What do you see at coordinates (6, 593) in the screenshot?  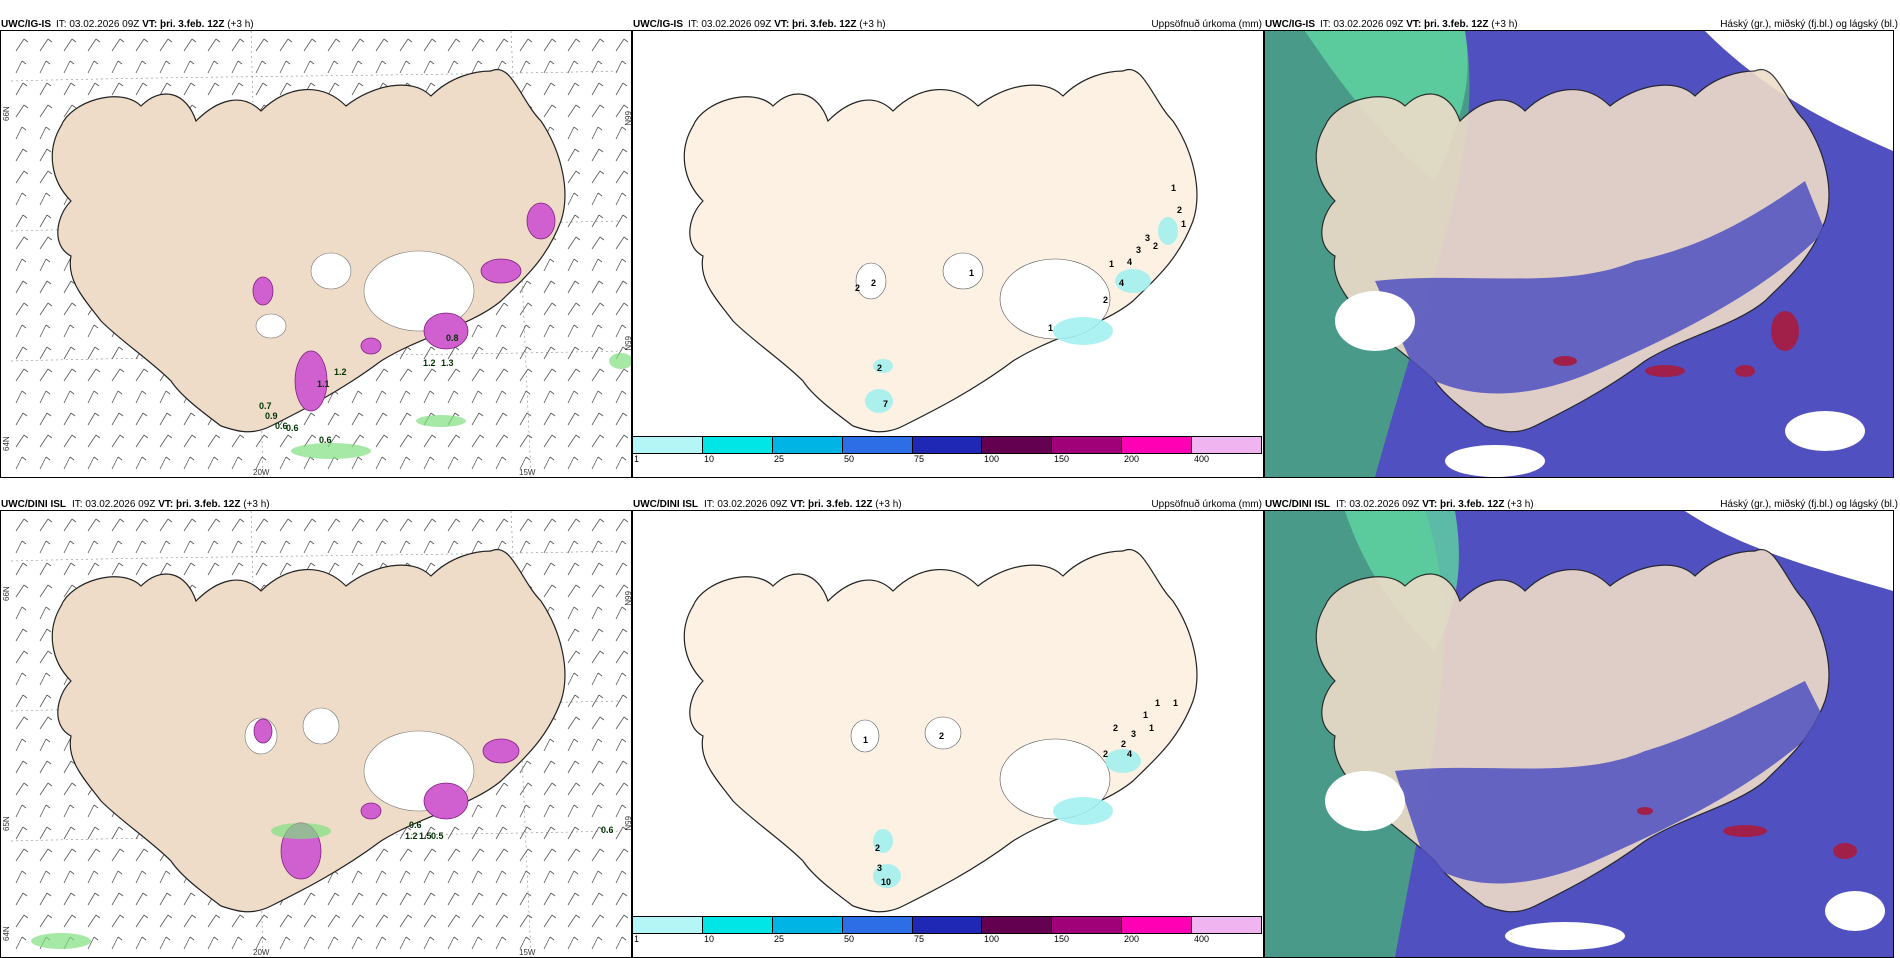 I see `lat-label-66: 66N` at bounding box center [6, 593].